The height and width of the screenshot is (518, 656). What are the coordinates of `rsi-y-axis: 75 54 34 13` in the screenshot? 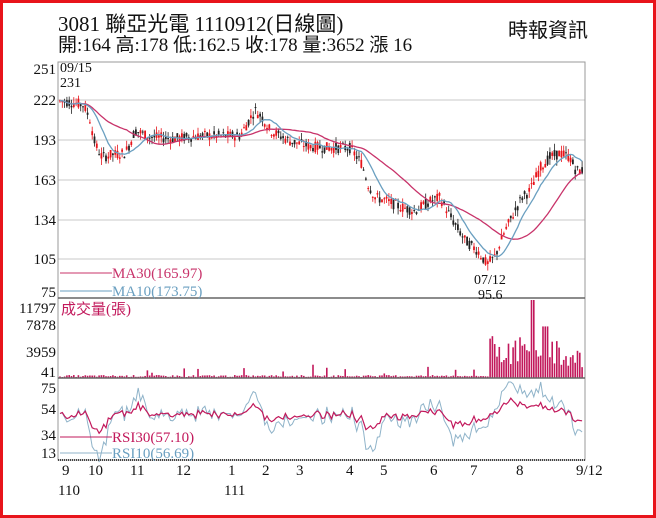 It's located at (49, 421).